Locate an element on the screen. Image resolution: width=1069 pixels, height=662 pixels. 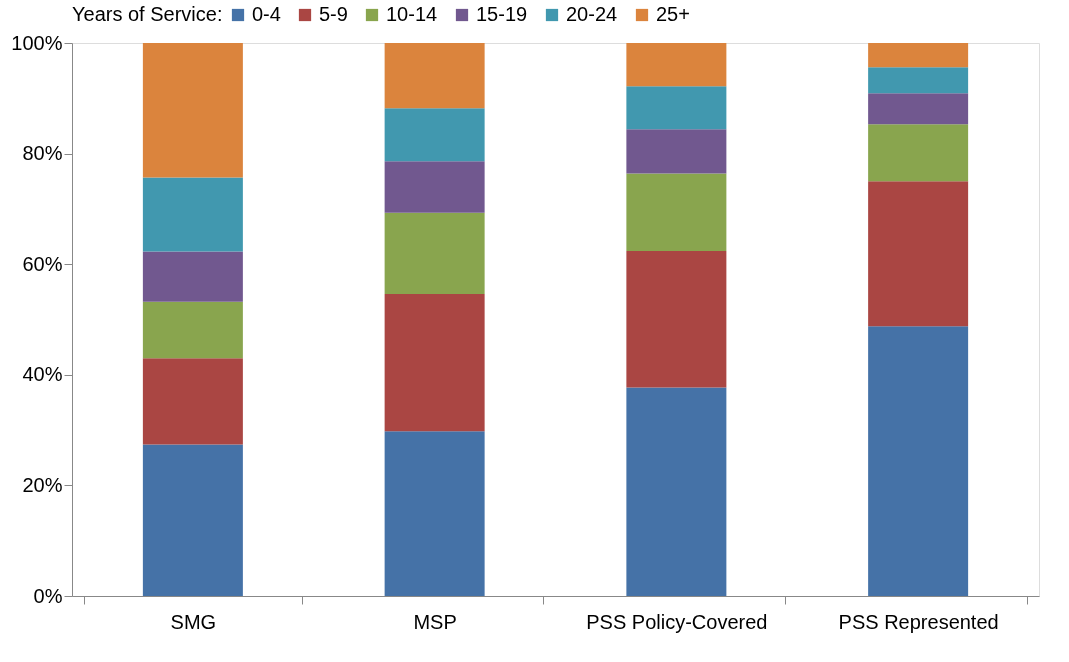
x-tick-label: SMG is located at coordinates (193, 621).